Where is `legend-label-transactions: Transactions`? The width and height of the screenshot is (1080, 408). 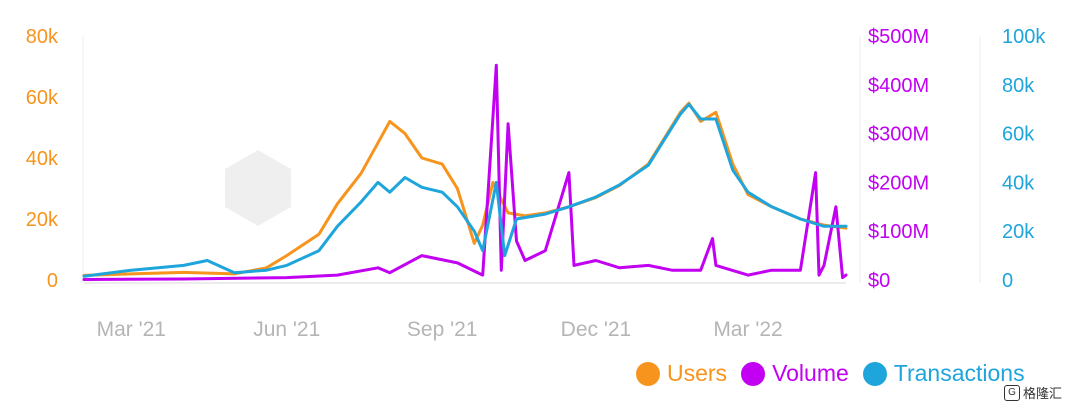 legend-label-transactions: Transactions is located at coordinates (959, 373).